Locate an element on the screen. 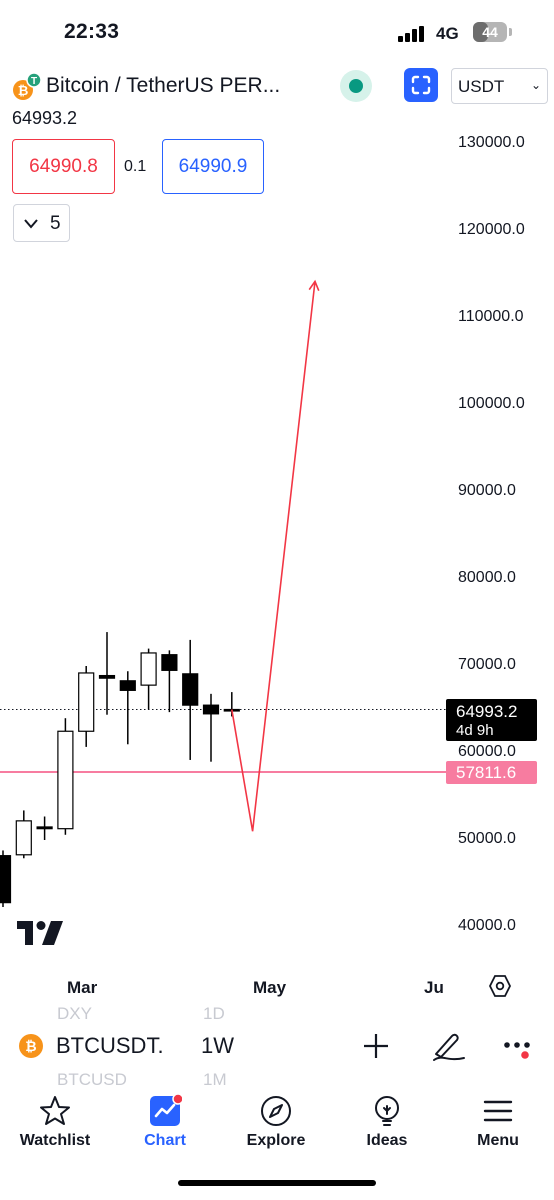 The width and height of the screenshot is (554, 1200). price-axis-tick: 100000.0 is located at coordinates (491, 403).